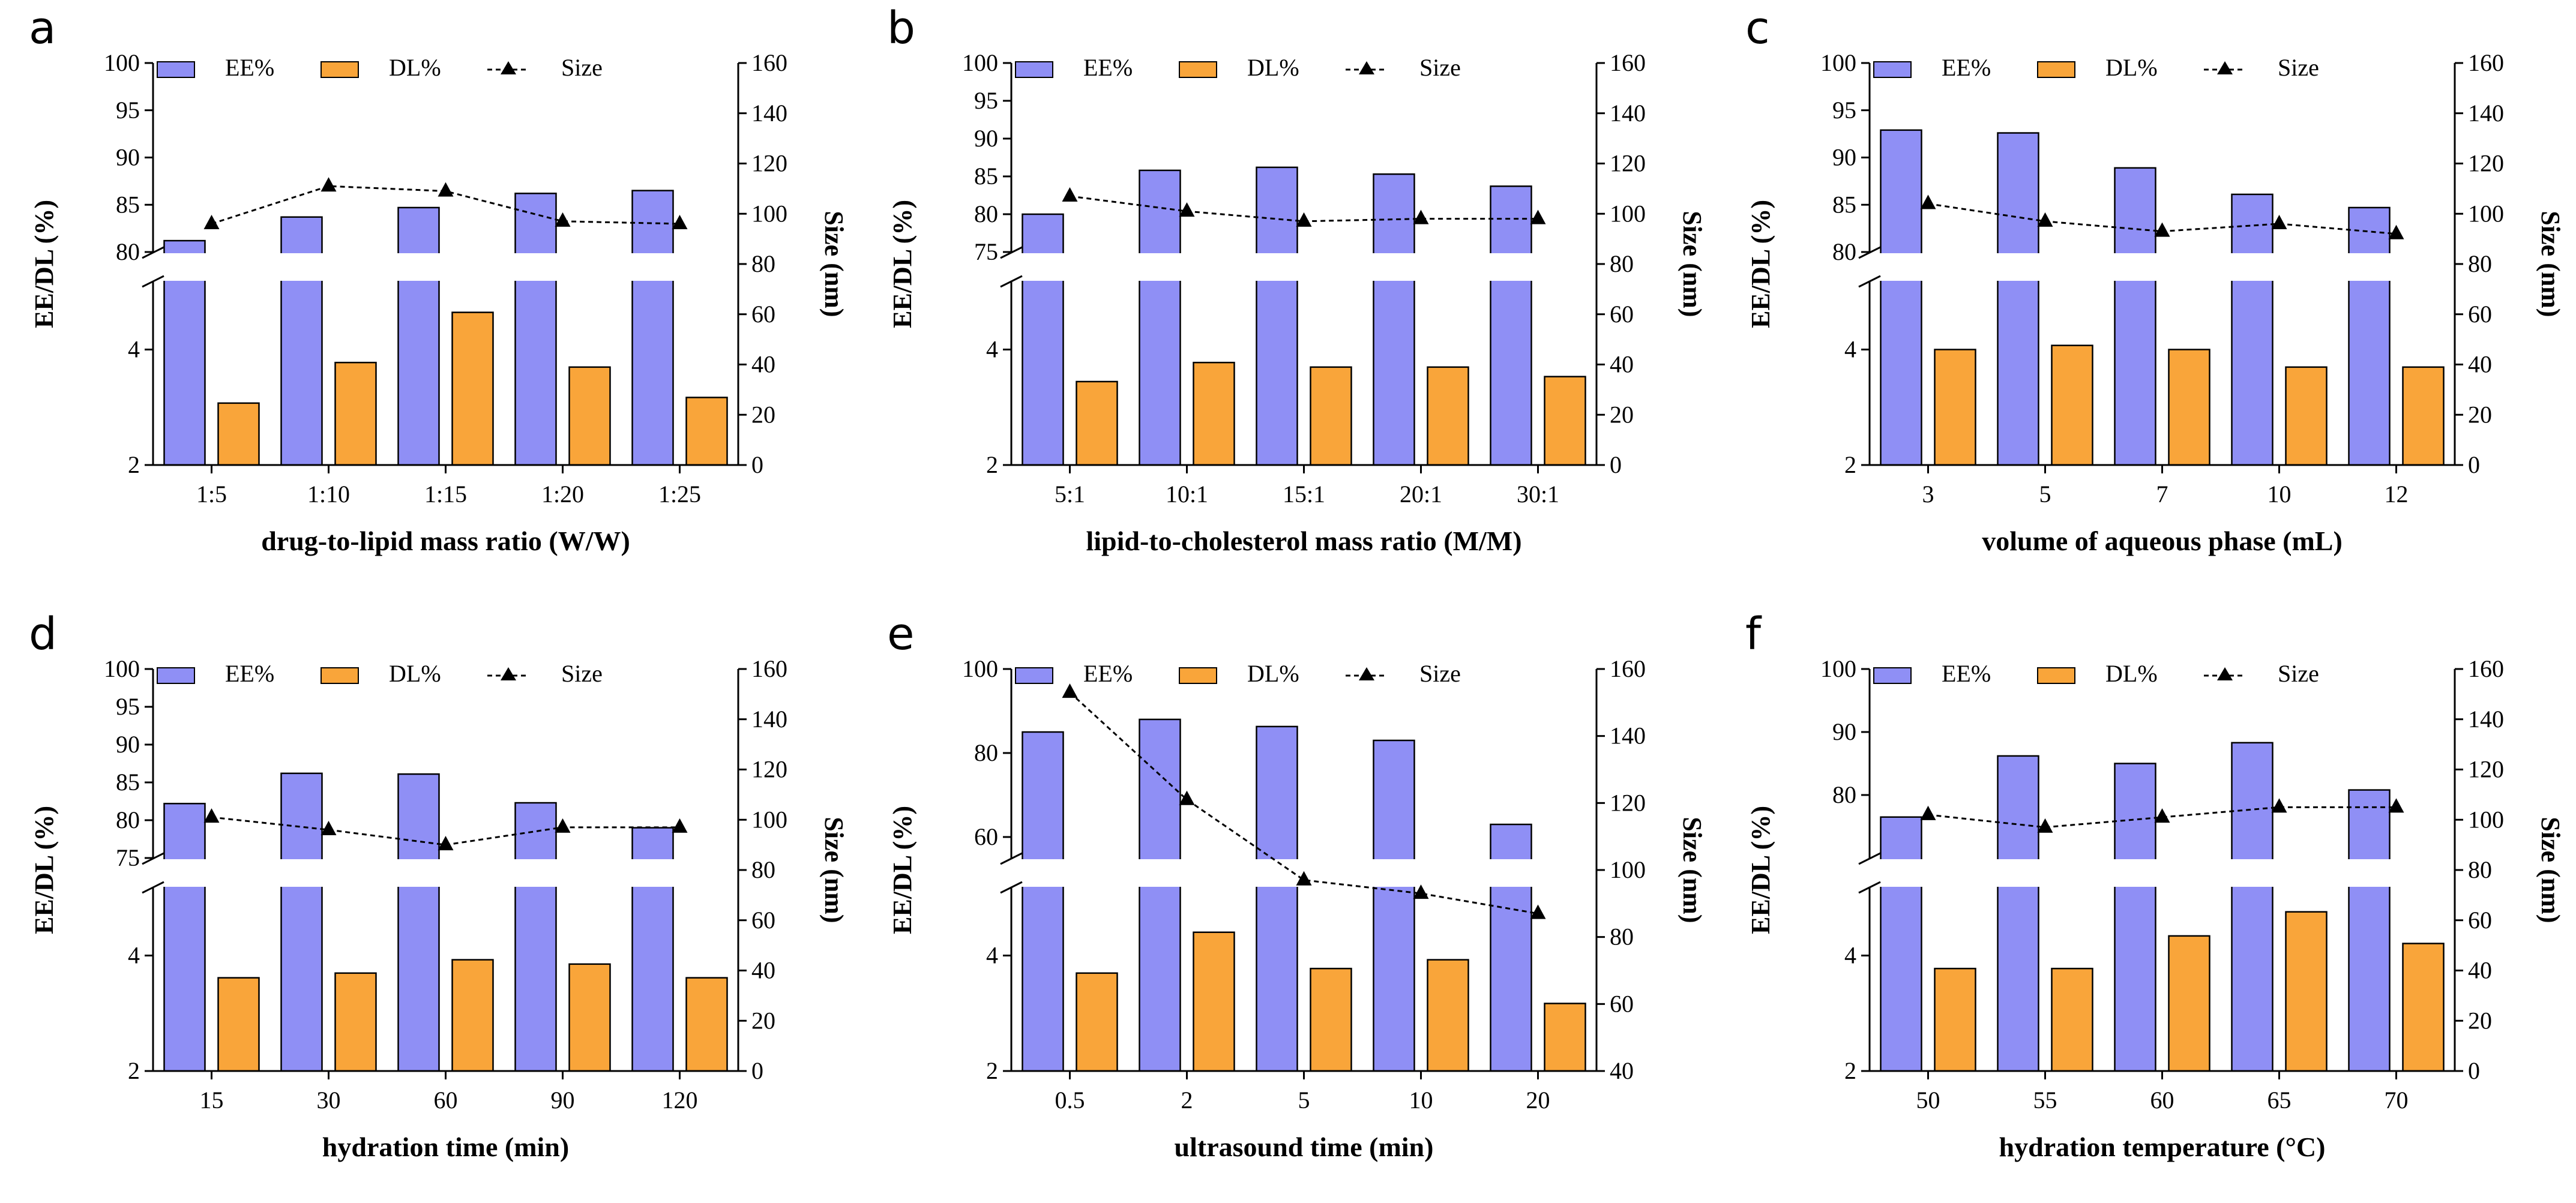 The width and height of the screenshot is (2576, 1203). Describe the element at coordinates (1187, 1100) in the screenshot. I see `x-tick-label: 2` at that location.